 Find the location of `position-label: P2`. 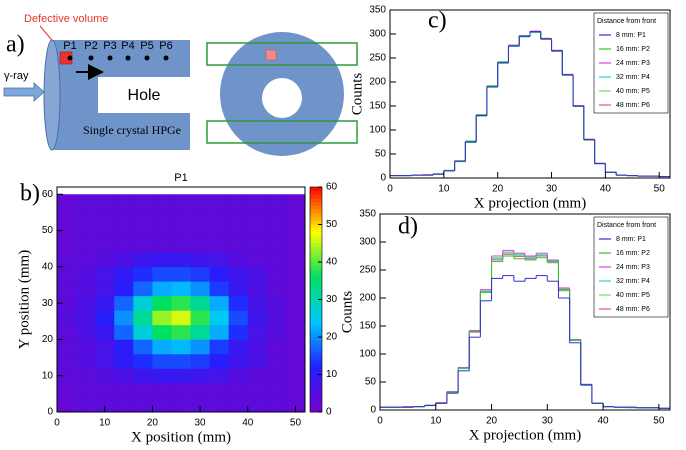

position-label: P2 is located at coordinates (90, 46).